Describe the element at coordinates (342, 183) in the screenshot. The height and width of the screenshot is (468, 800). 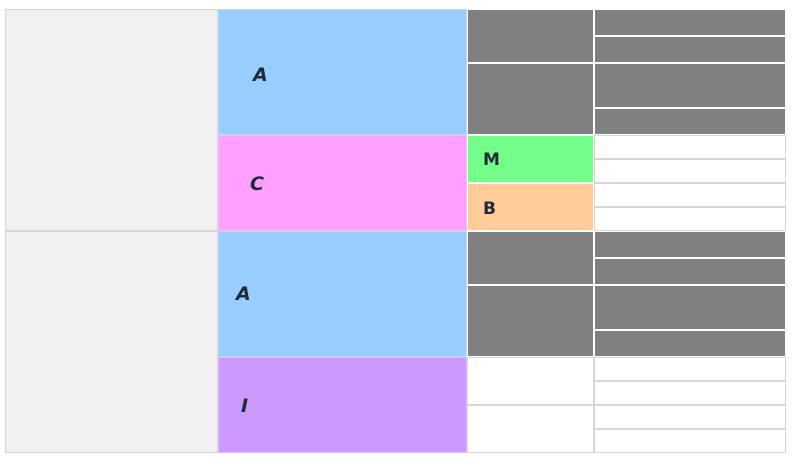
I see `block-c: C` at that location.